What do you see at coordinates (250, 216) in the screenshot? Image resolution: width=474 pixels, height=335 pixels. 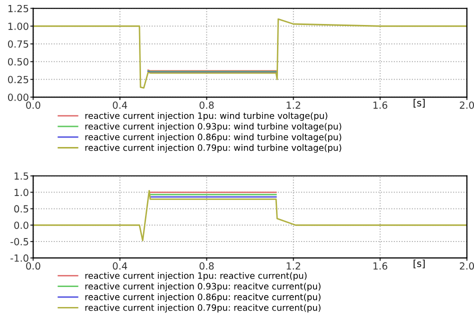 I see `line-series` at bounding box center [250, 216].